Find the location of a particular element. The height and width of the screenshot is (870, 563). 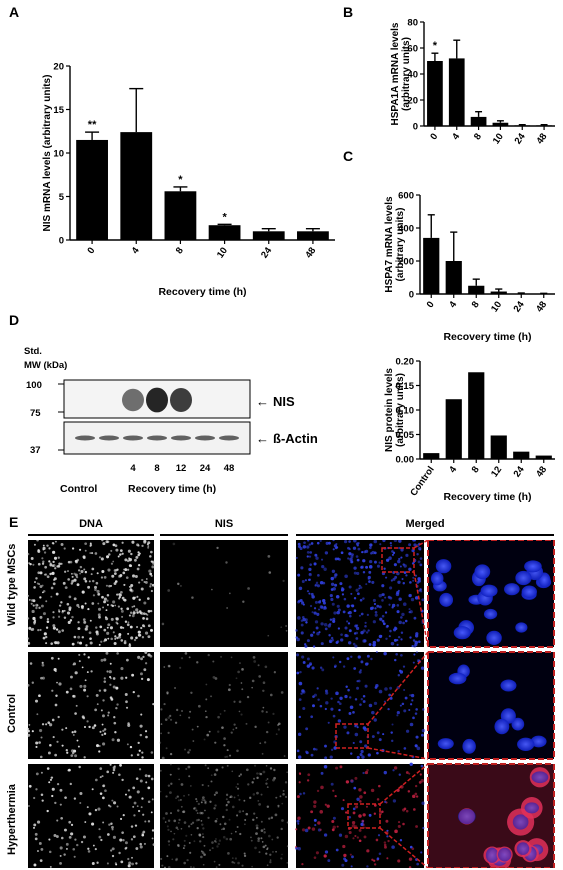

y-tick-label: 40 is located at coordinates (412, 75).